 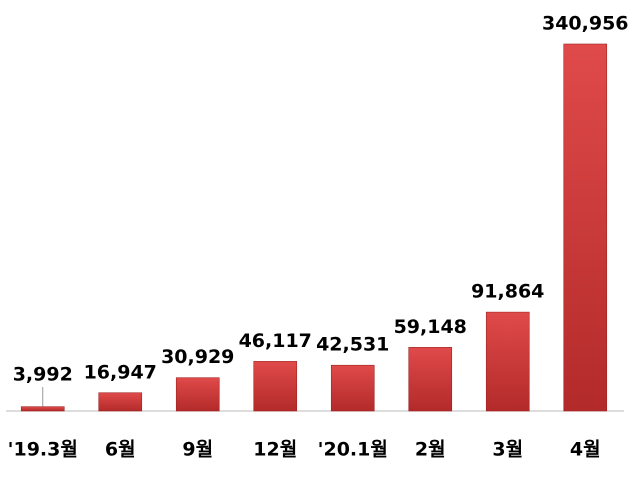 I want to click on value-label: 30,929, so click(x=197, y=357).